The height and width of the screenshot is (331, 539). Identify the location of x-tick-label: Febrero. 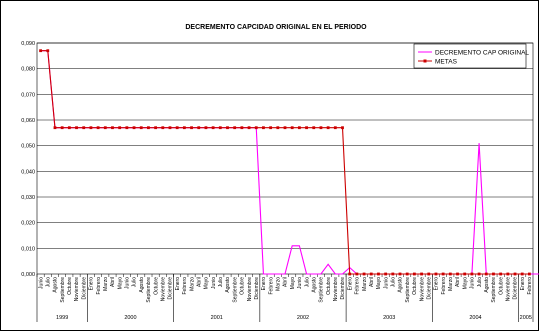
(99, 286).